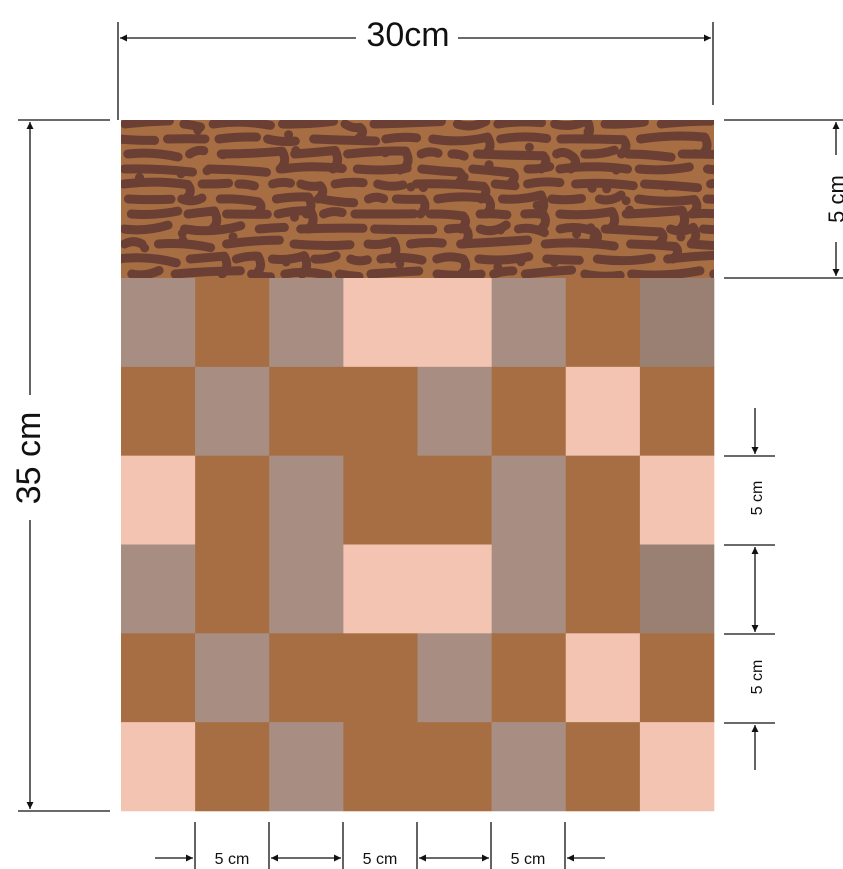 This screenshot has height=869, width=843. I want to click on tile-r4-c1, so click(158, 589).